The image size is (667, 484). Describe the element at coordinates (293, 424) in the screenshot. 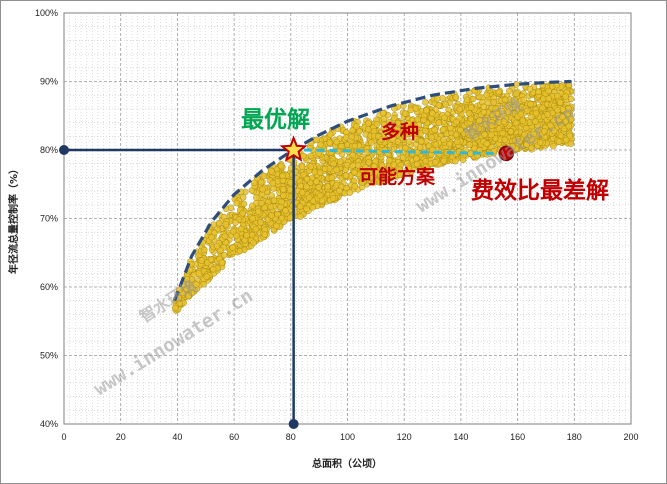

I see `x-axis-marker` at that location.